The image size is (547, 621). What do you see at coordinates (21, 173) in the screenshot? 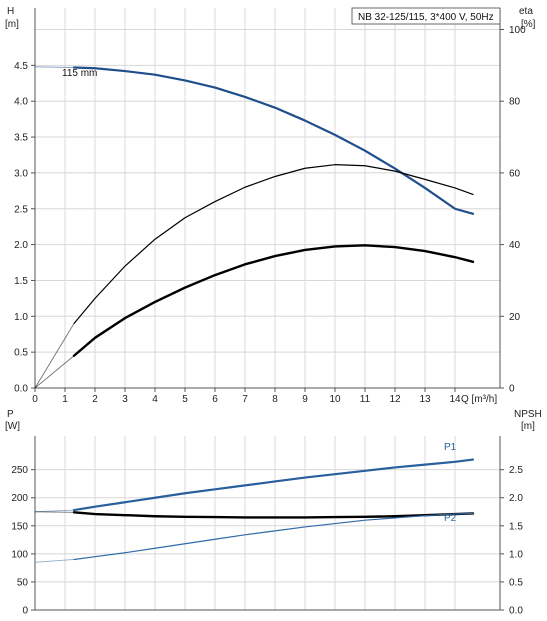
I see `top-left-tick-label: 3.0` at bounding box center [21, 173].